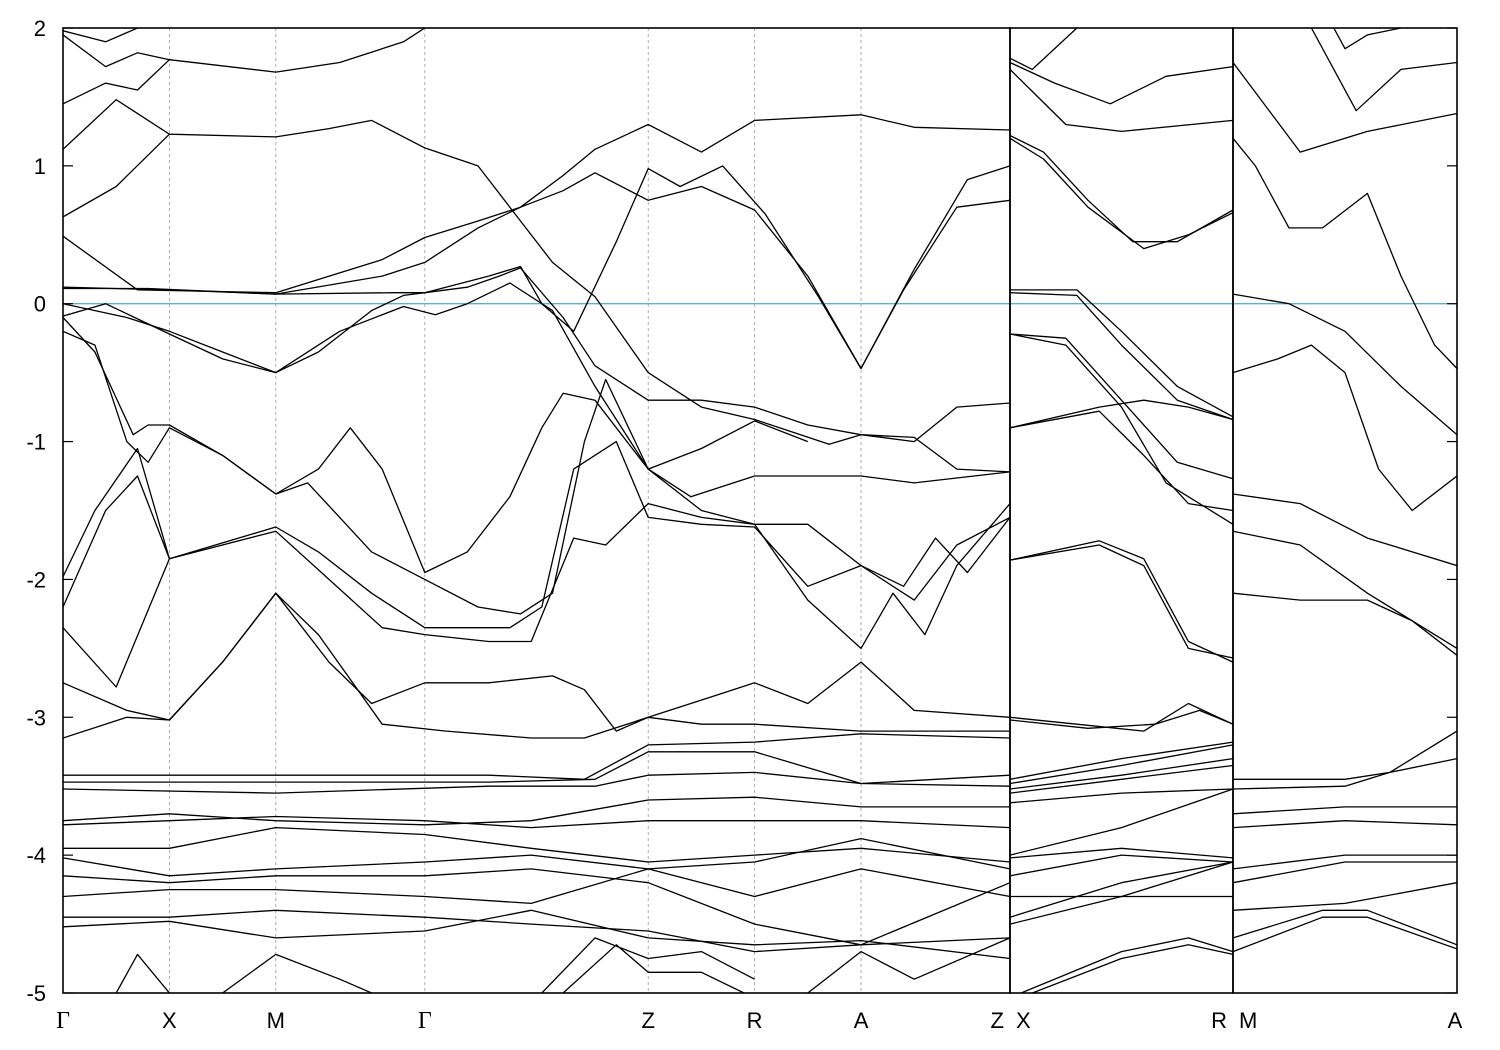  I want to click on y-tick-label: 0, so click(40, 304).